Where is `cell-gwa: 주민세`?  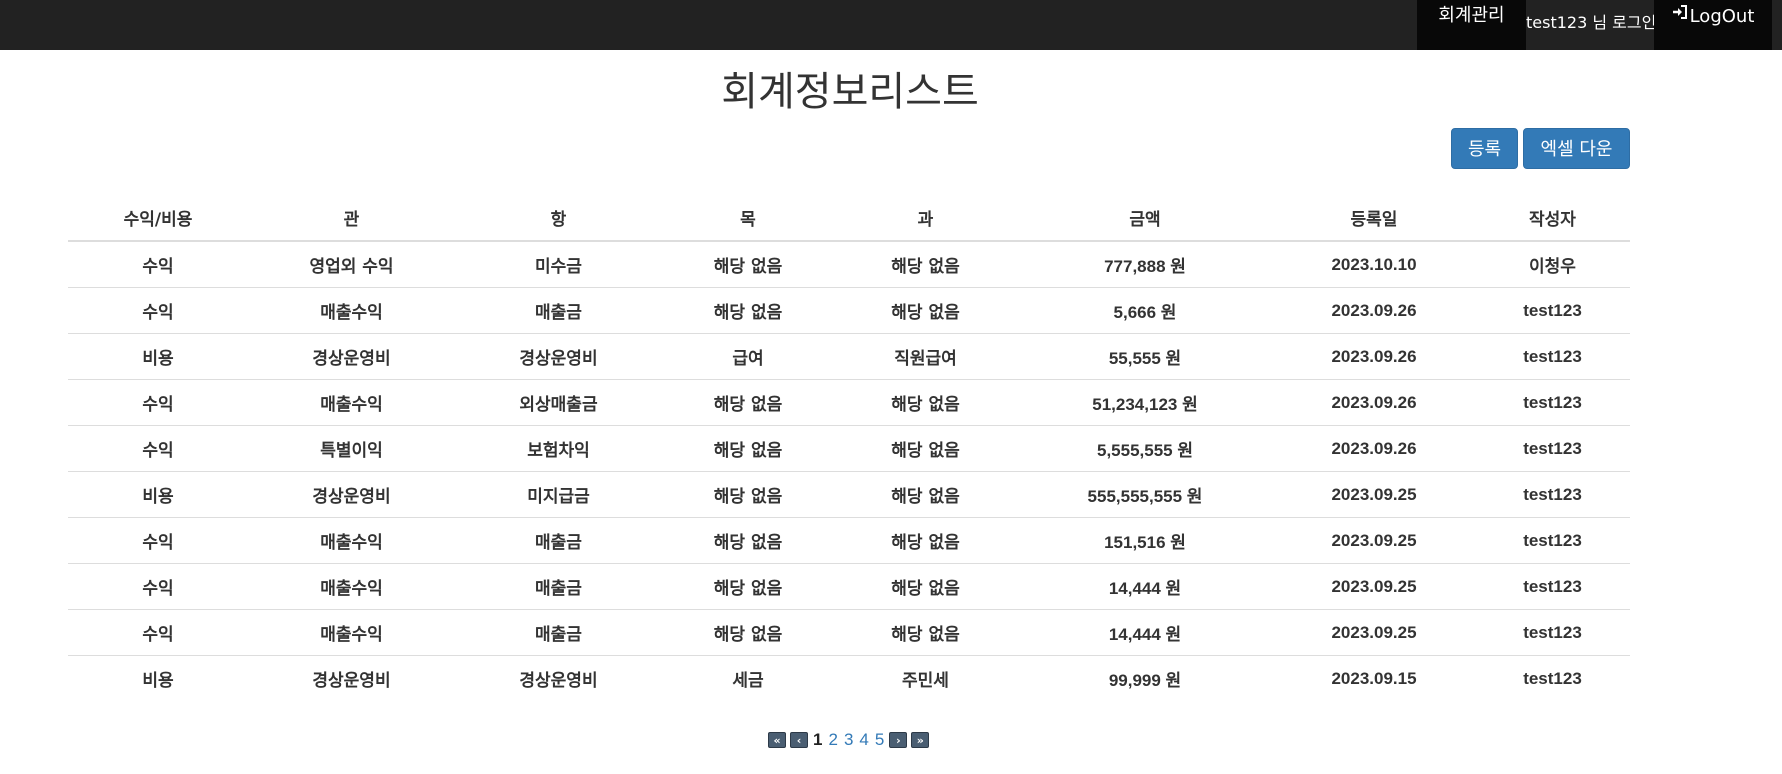
cell-gwa: 주민세 is located at coordinates (925, 678).